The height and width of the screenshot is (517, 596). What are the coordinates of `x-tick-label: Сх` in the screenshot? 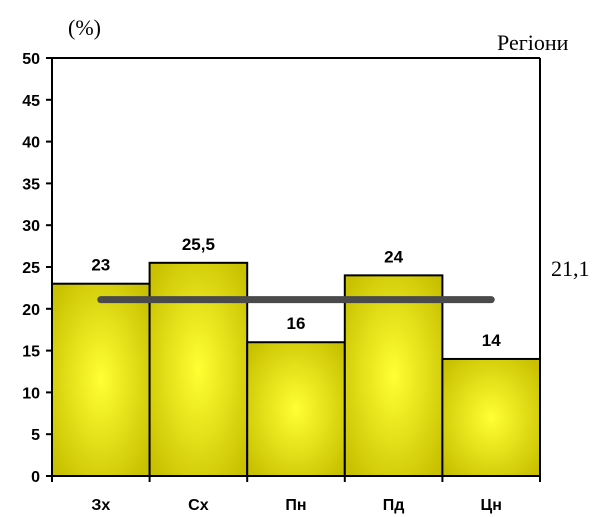 It's located at (198, 505).